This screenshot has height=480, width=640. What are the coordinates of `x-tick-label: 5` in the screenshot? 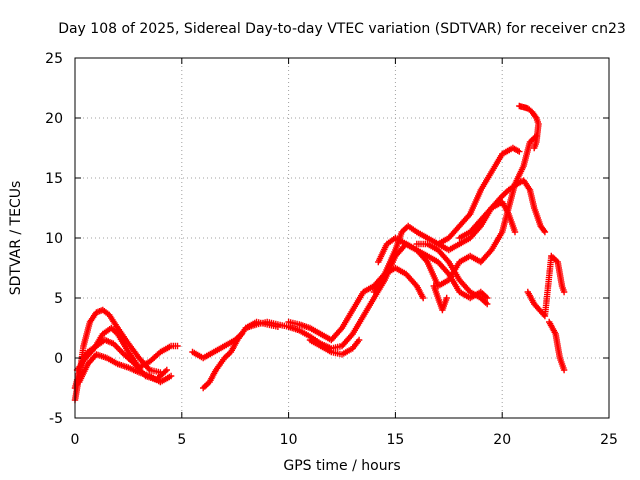 It's located at (181, 440).